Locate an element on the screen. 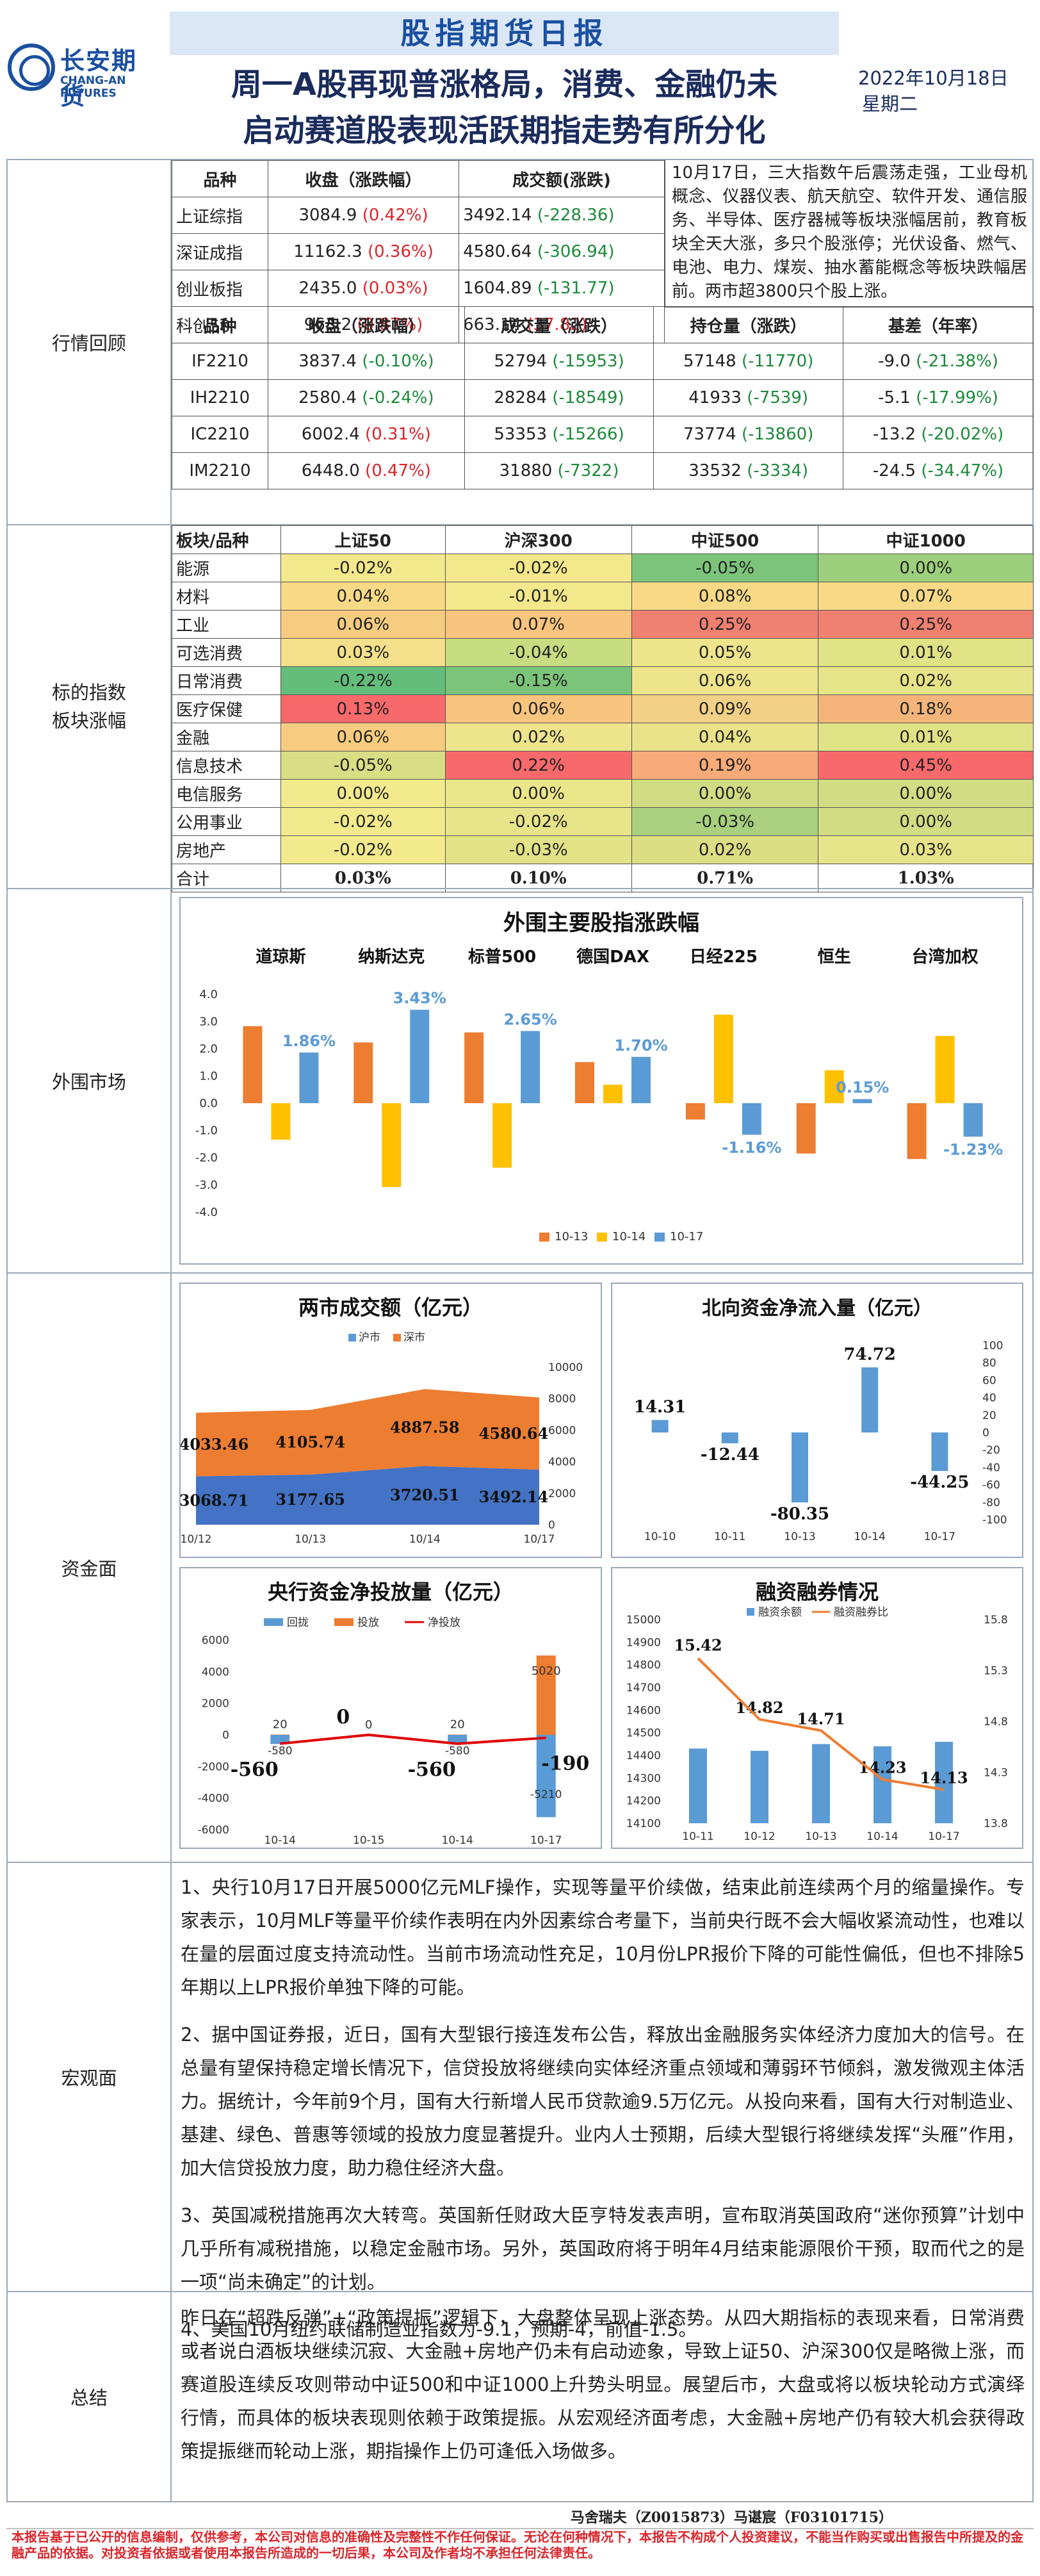 This screenshot has height=2576, width=1040. futures-col-header: 品种 is located at coordinates (220, 324).